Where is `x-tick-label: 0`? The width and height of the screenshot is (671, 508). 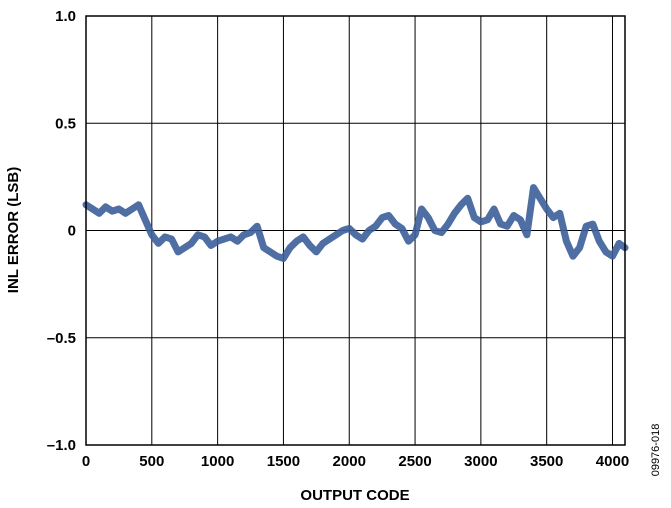
x-tick-label: 0 is located at coordinates (86, 461).